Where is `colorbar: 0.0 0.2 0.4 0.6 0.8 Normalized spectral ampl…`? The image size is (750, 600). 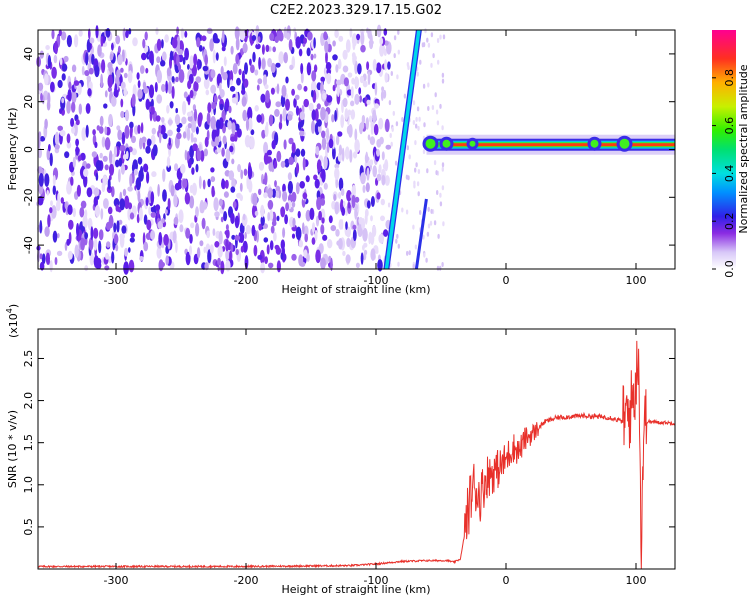 colorbar: 0.0 0.2 0.4 0.6 0.8 Normalized spectral ampl… is located at coordinates (731, 154).